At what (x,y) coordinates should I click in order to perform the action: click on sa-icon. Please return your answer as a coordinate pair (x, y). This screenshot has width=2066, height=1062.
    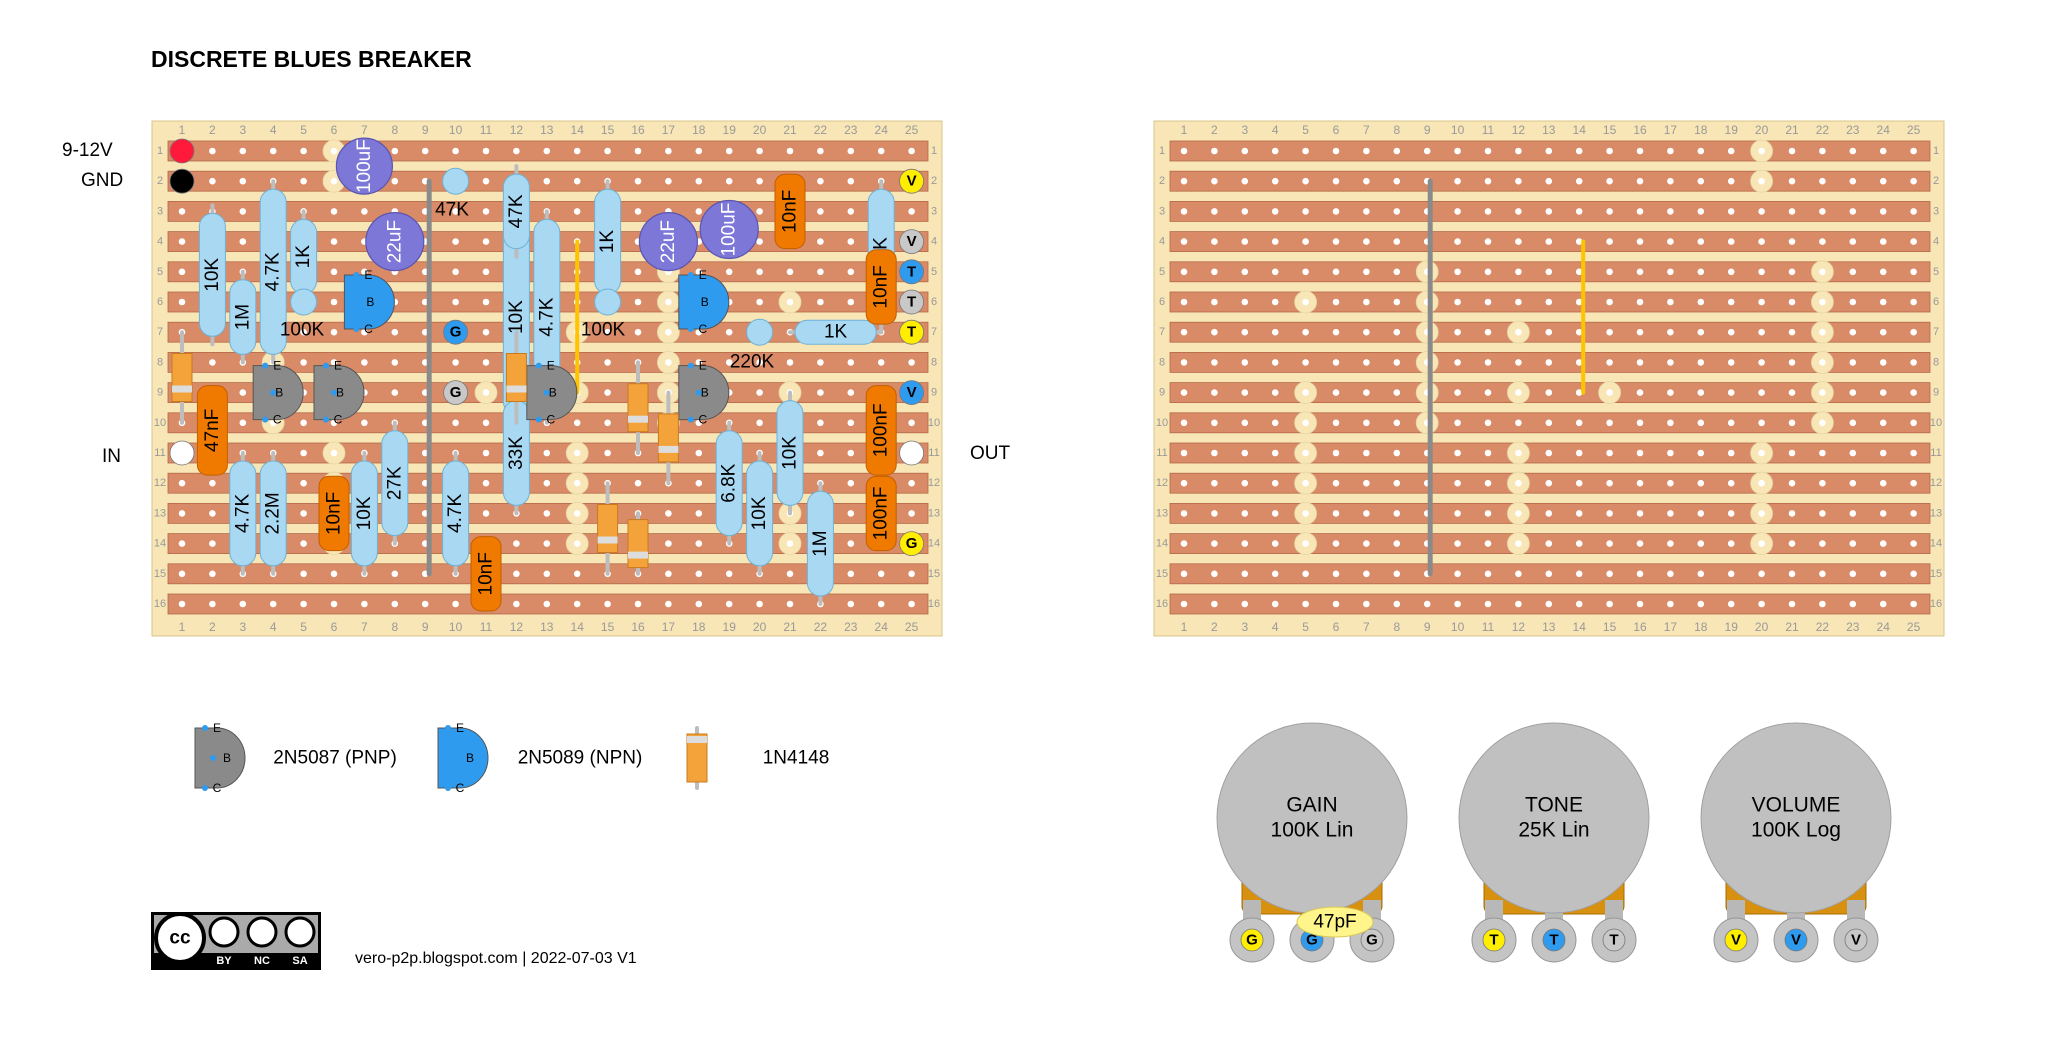
    Looking at the image, I should click on (300, 932).